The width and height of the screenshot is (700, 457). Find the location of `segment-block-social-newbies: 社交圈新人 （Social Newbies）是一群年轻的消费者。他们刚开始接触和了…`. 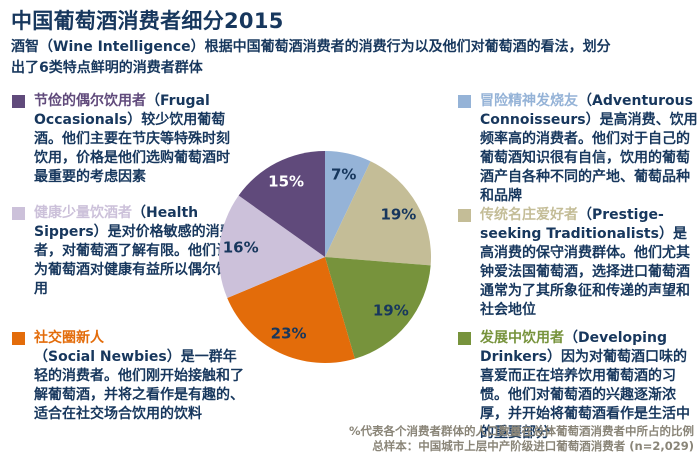

segment-block-social-newbies: 社交圈新人 （Social Newbies）是一群年轻的消费者。他们刚开始接触和了… is located at coordinates (129, 376).